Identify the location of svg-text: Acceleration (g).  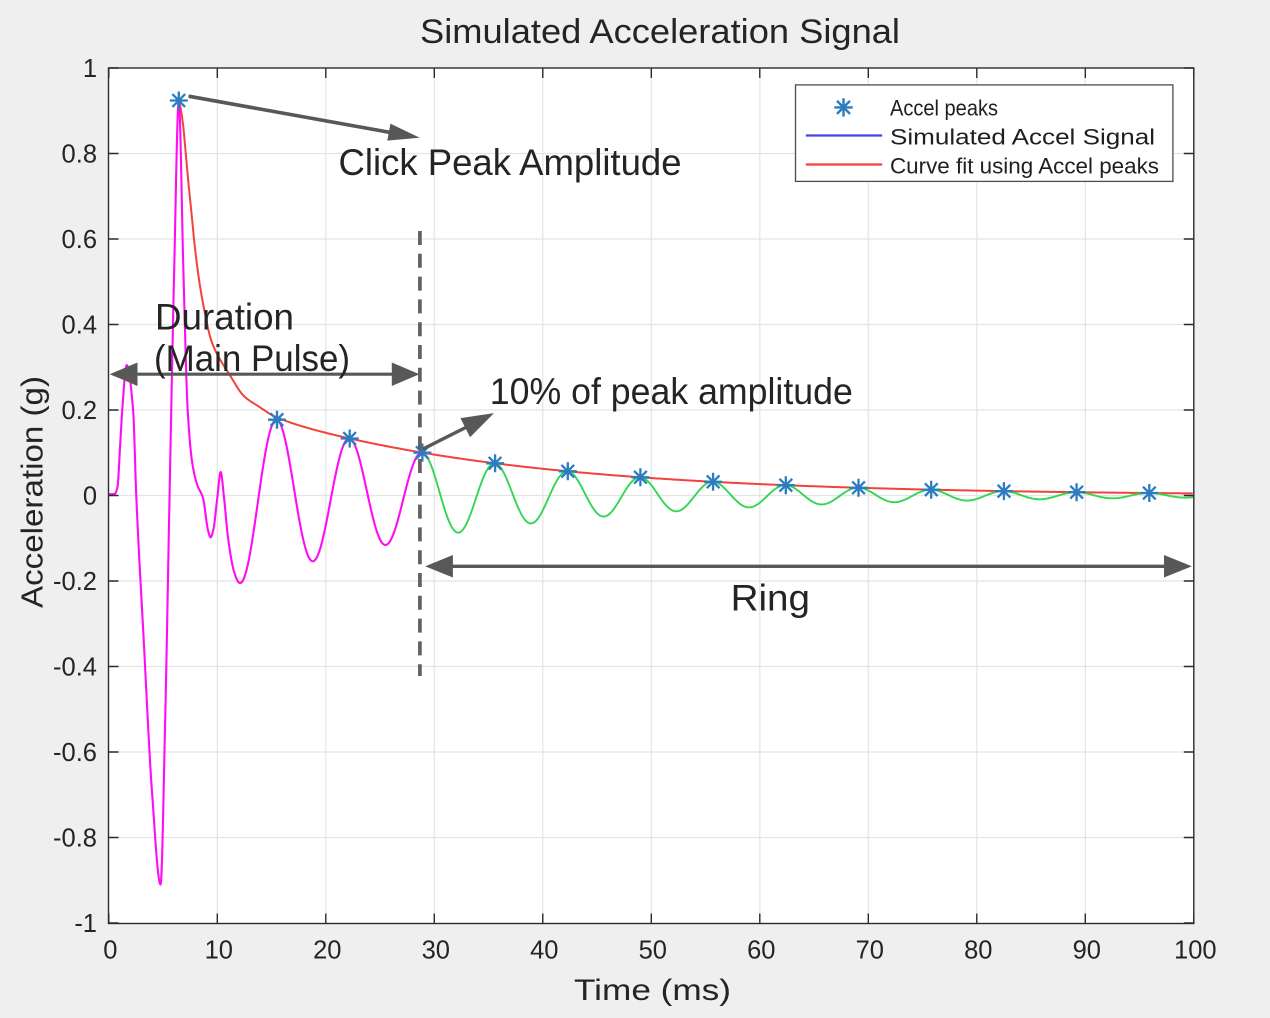
(32, 492).